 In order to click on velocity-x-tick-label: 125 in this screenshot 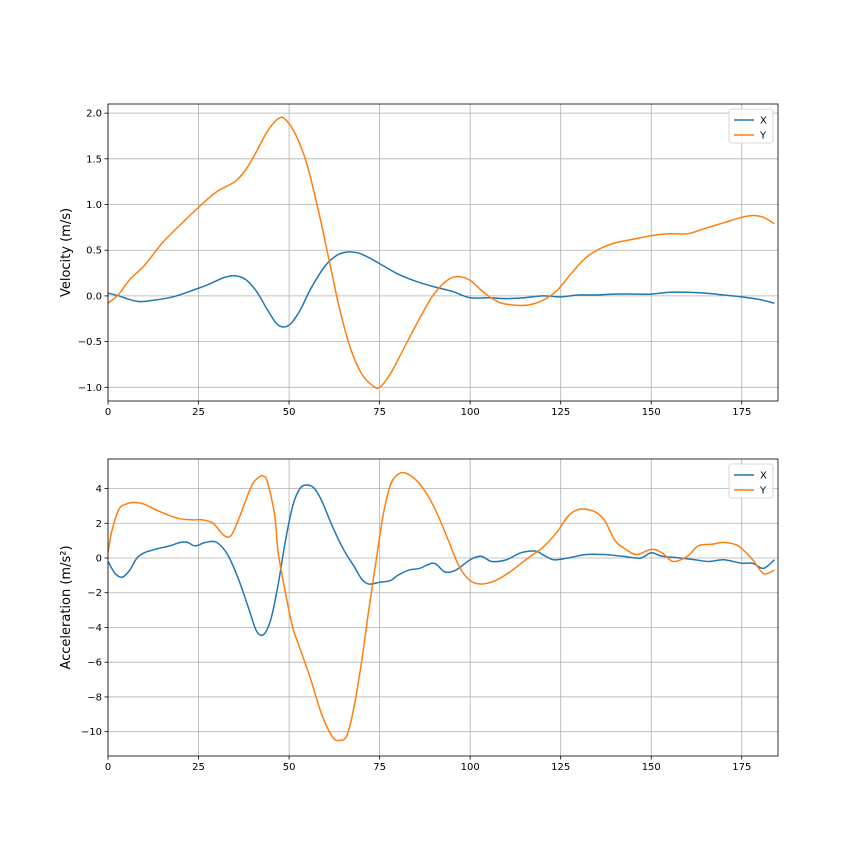, I will do `click(560, 412)`.